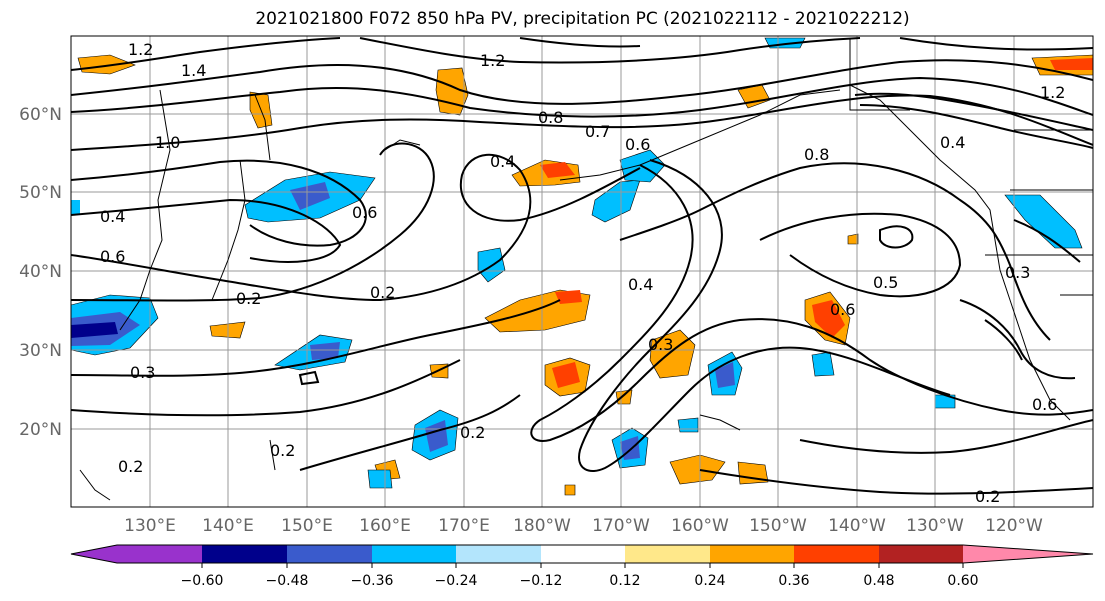 The height and width of the screenshot is (601, 1105). I want to click on lon-label: 130°W, so click(935, 526).